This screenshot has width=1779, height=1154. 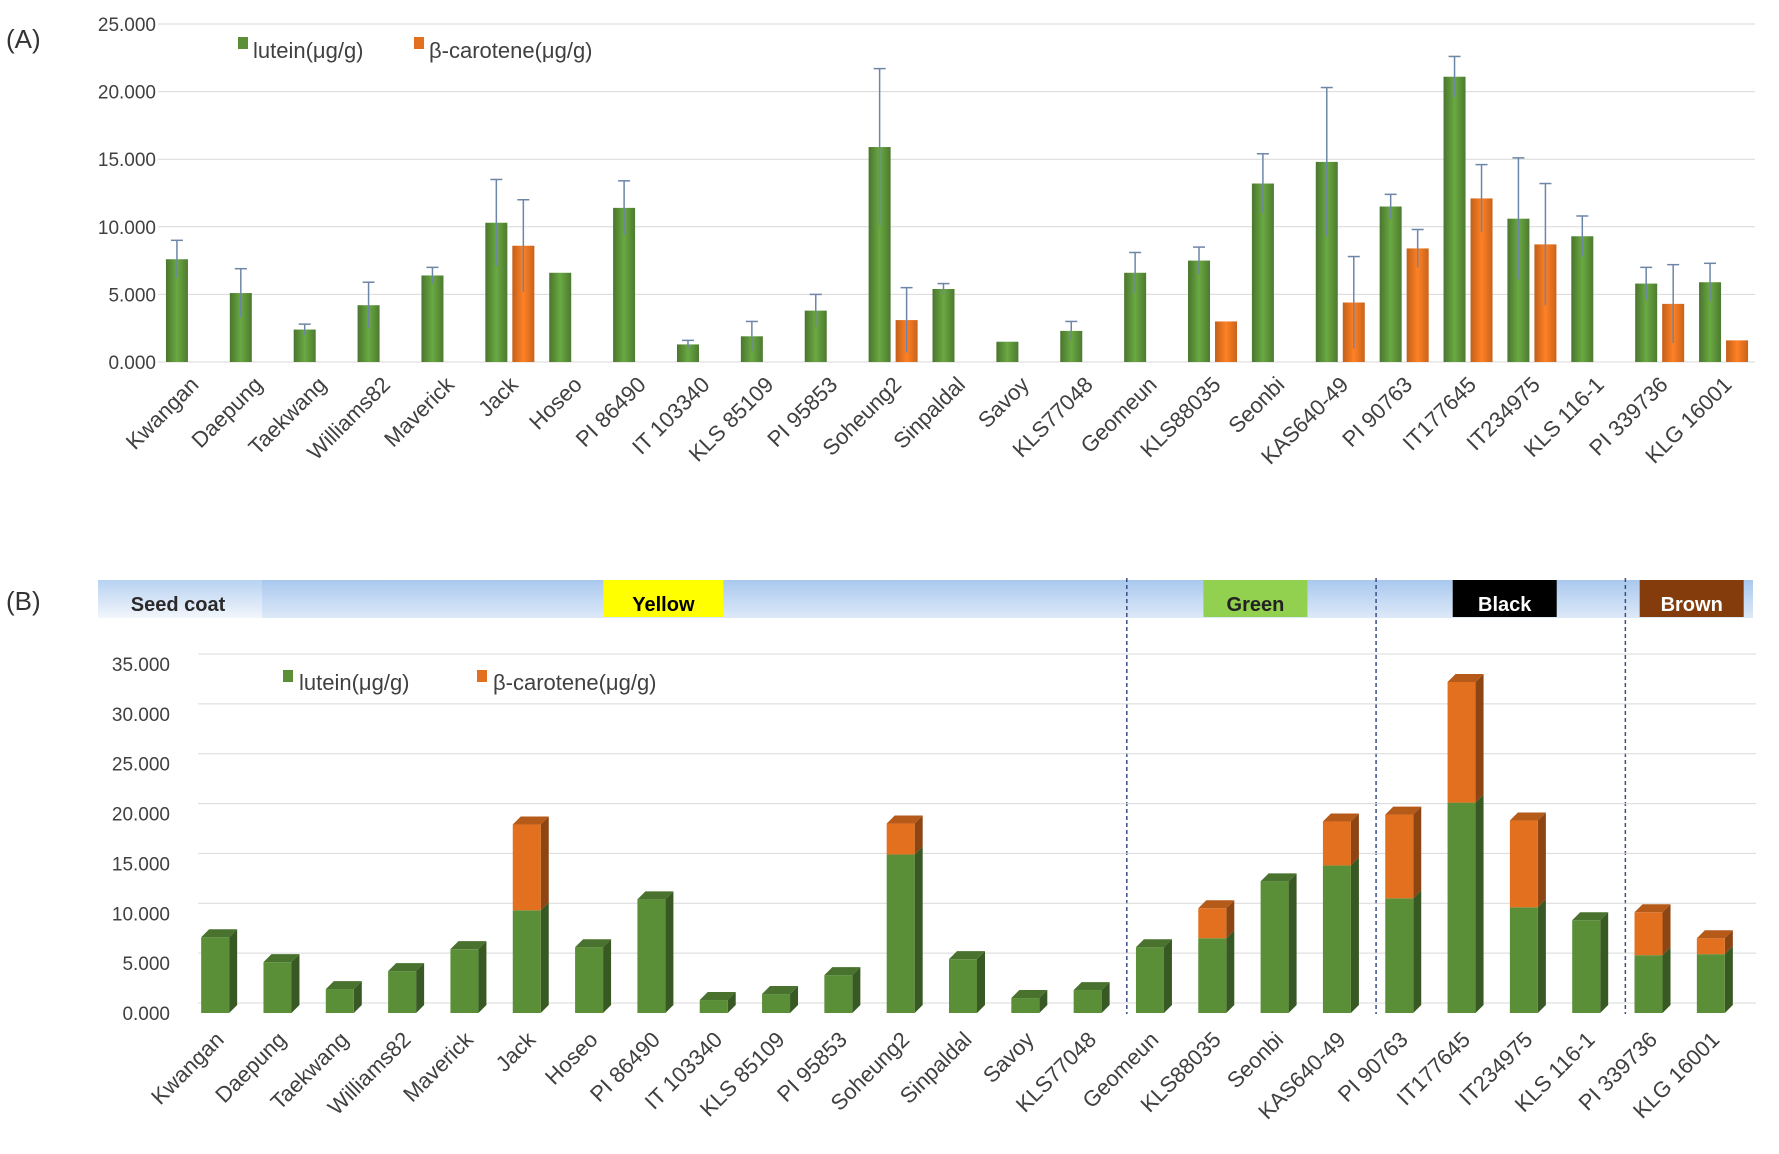 What do you see at coordinates (141, 665) in the screenshot?
I see `y-tick-label-b: 35.000` at bounding box center [141, 665].